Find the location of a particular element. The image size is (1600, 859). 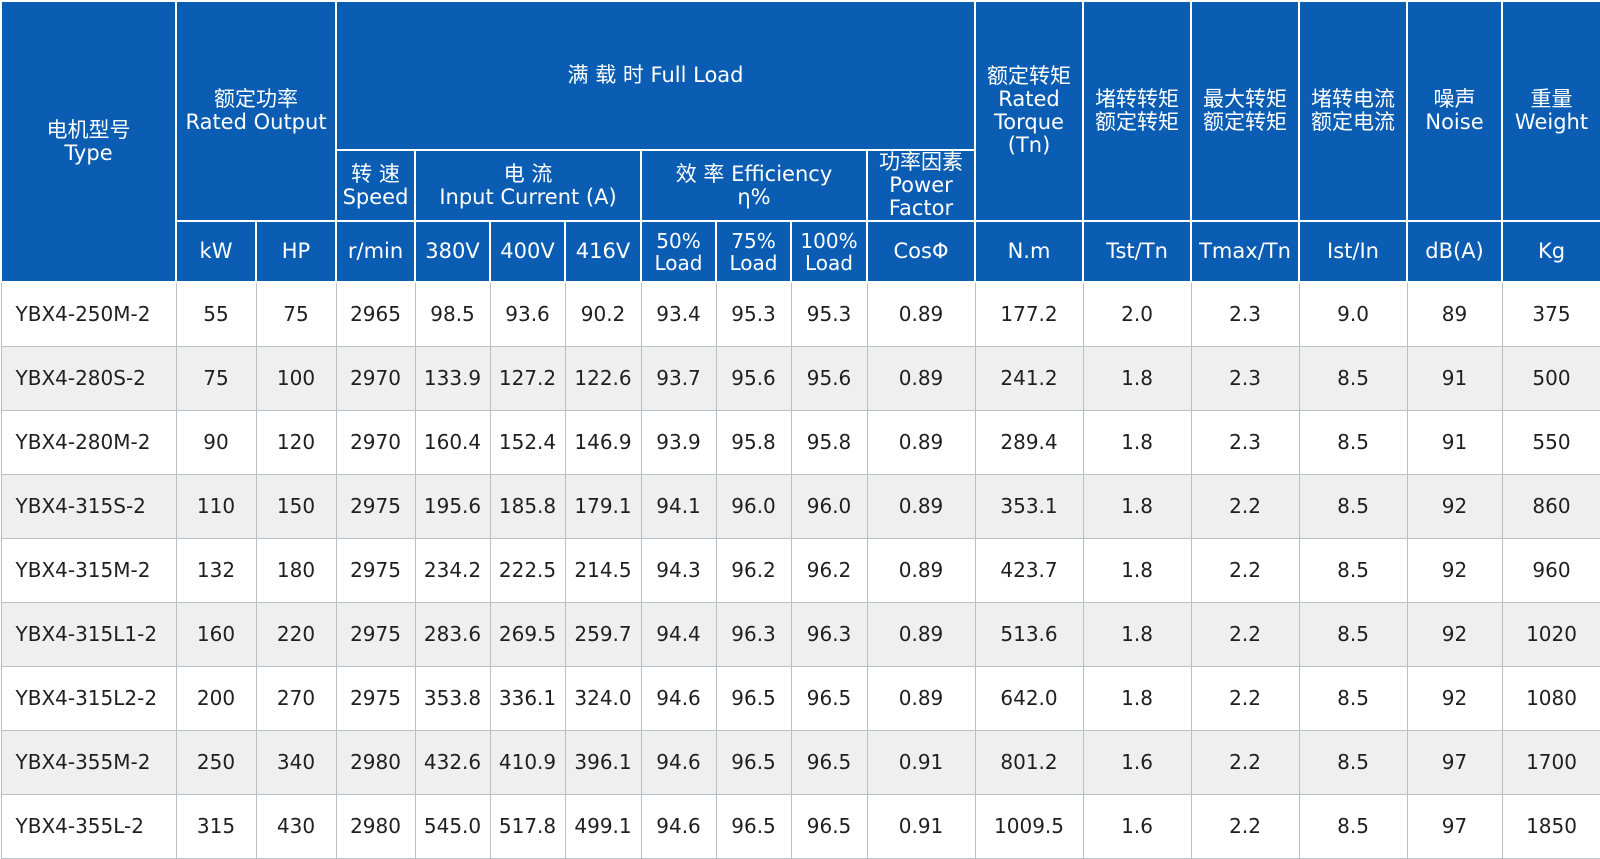

cell-noise: 91 is located at coordinates (1454, 378).